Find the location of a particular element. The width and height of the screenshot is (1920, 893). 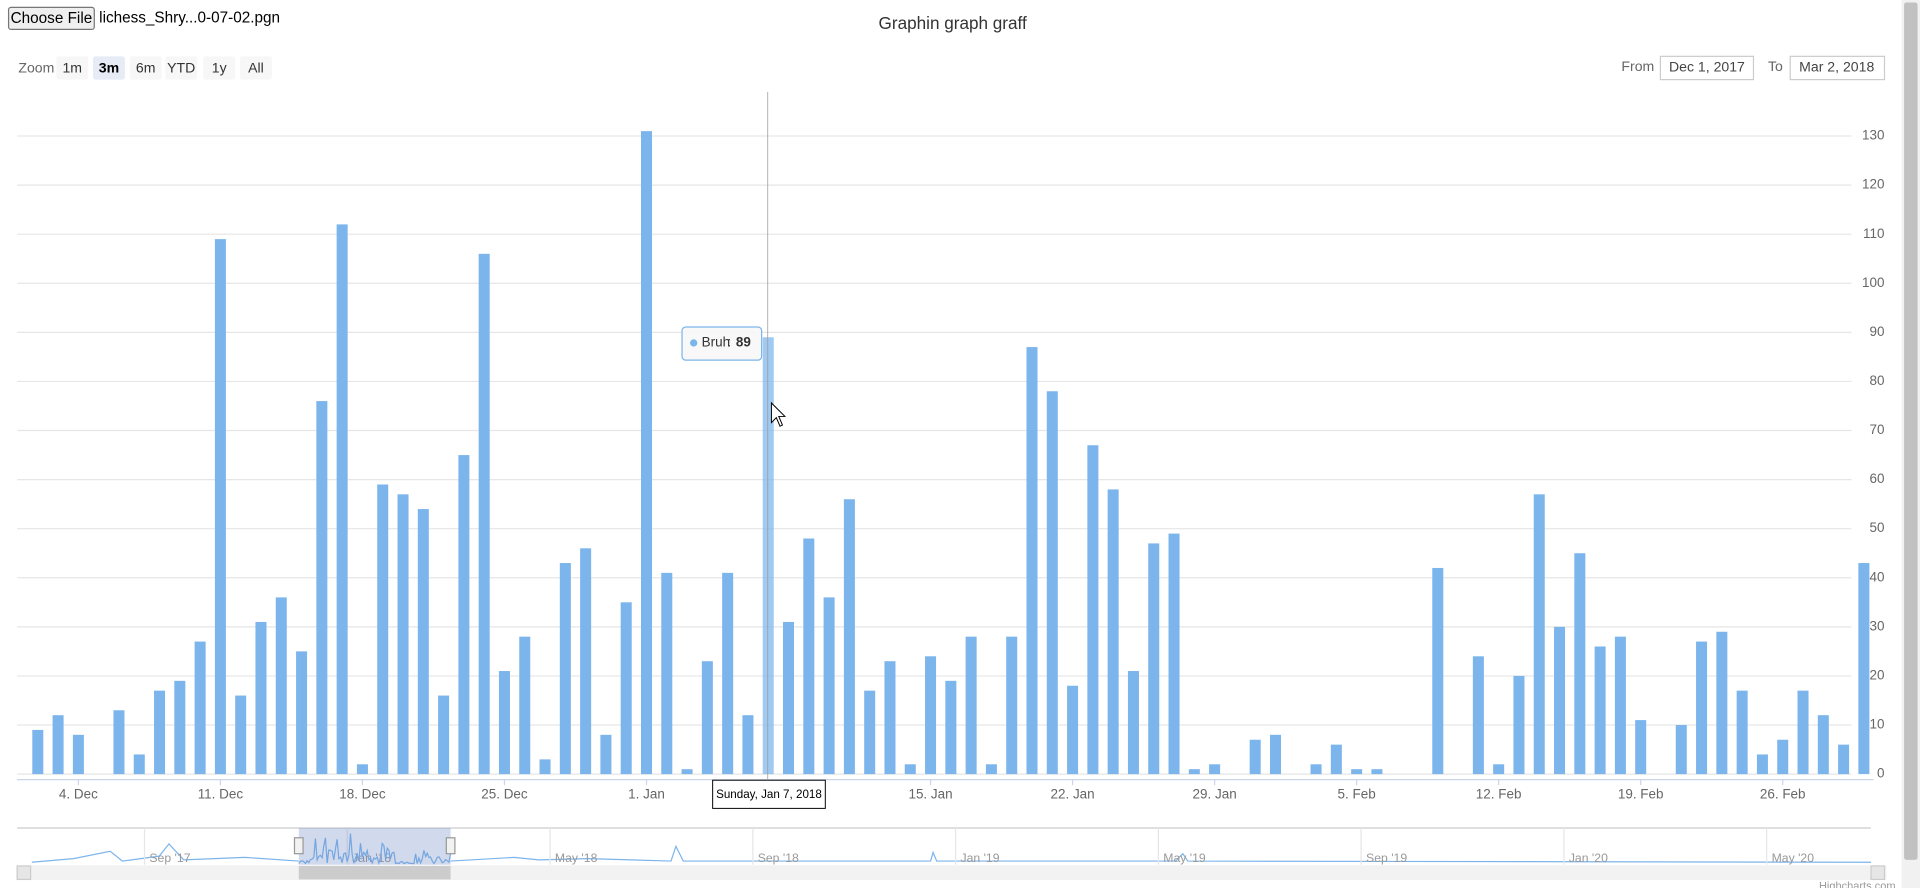

page-scrollbar-thumb is located at coordinates (1911, 431).